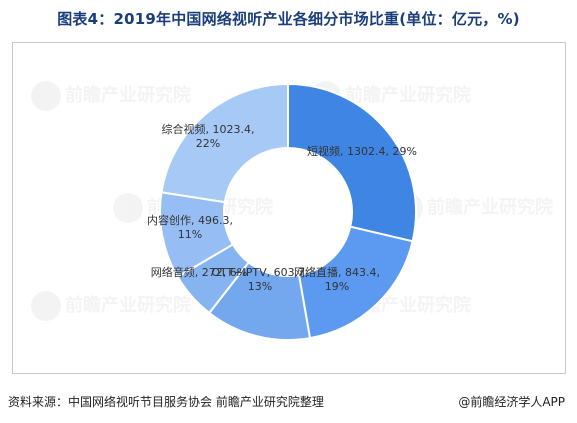 The height and width of the screenshot is (423, 577). Describe the element at coordinates (259, 279) in the screenshot. I see `slice-data-label: OTT+IPTV, 603.7, 13%` at that location.